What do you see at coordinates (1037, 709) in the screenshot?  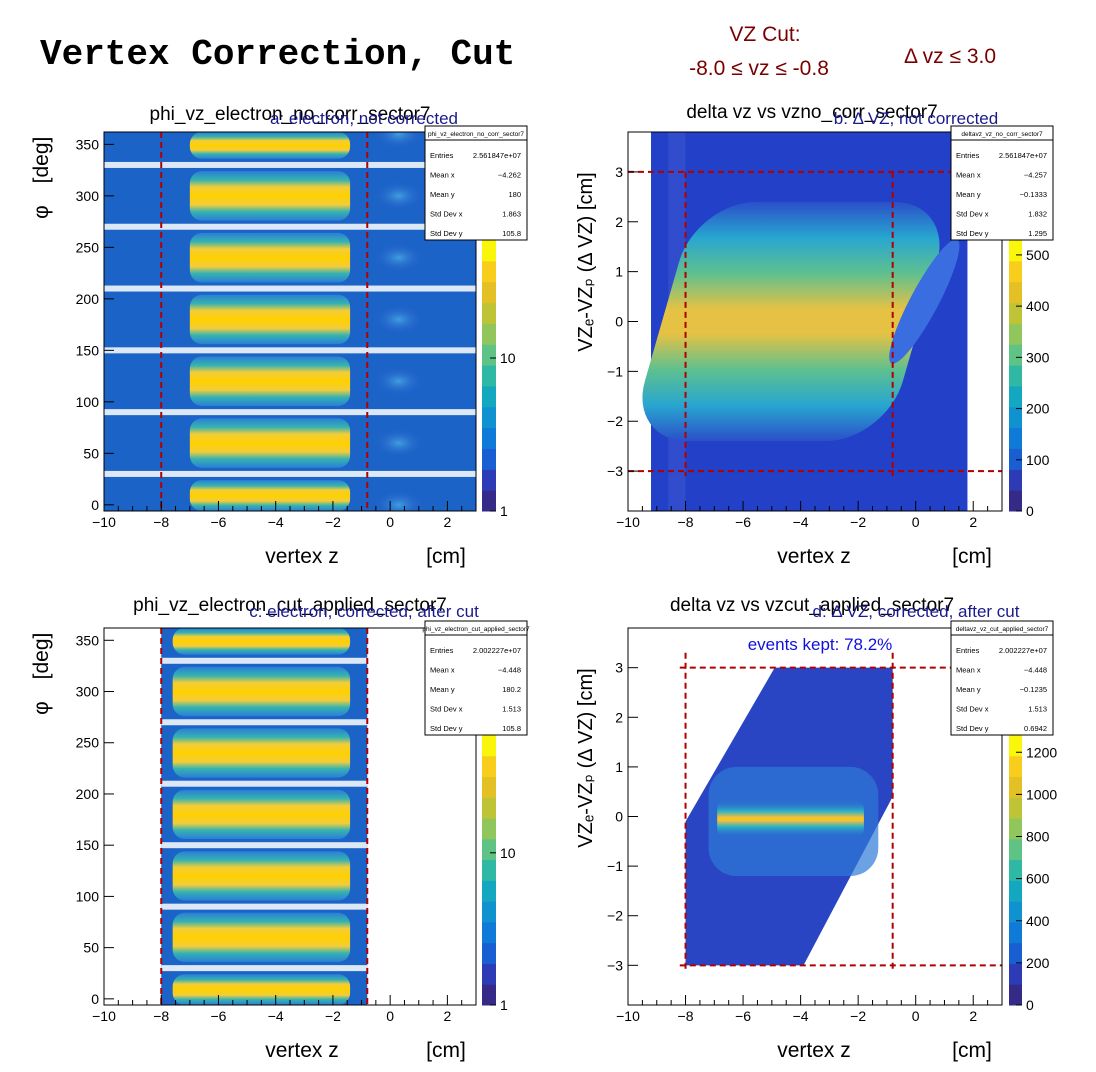 I see `stats-value: 1.513` at bounding box center [1037, 709].